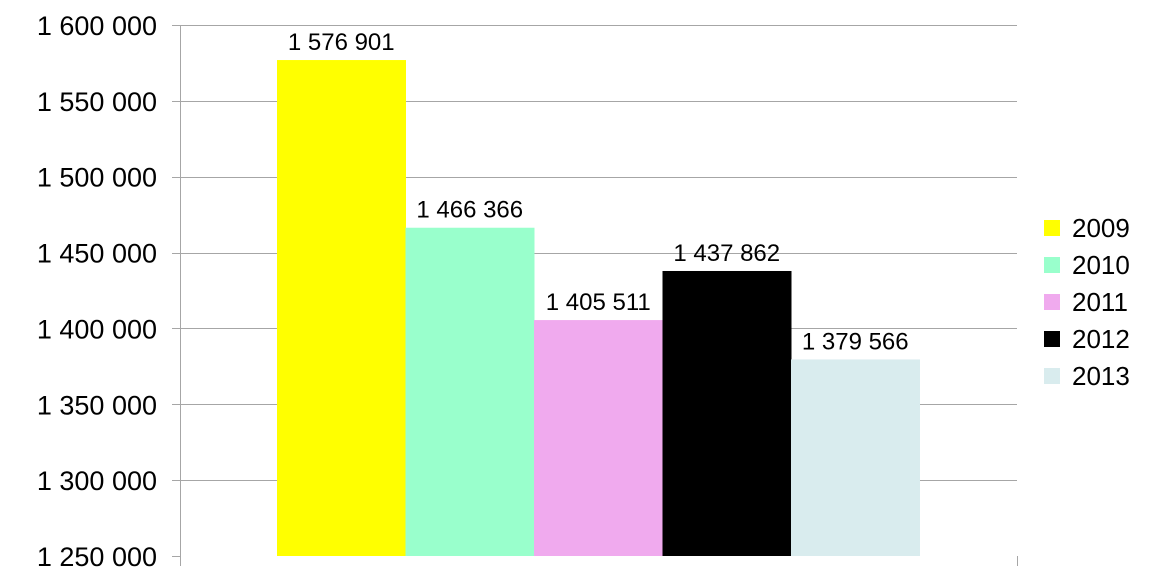  Describe the element at coordinates (855, 341) in the screenshot. I see `data-label-2013: 1 379 566` at that location.